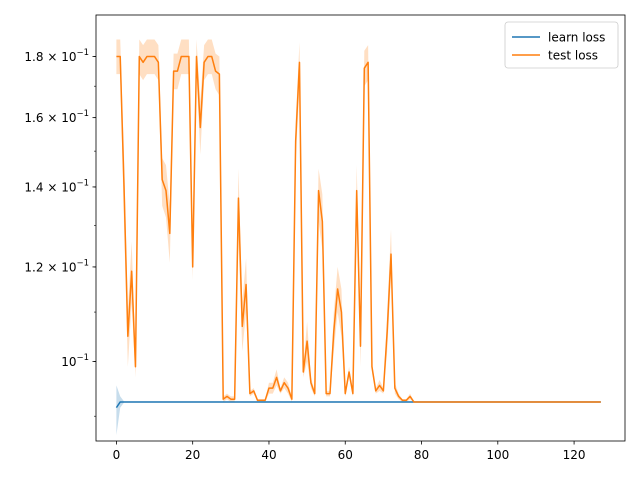 Image resolution: width=640 pixels, height=480 pixels. I want to click on y-tick-label: 10−1, so click(75, 361).